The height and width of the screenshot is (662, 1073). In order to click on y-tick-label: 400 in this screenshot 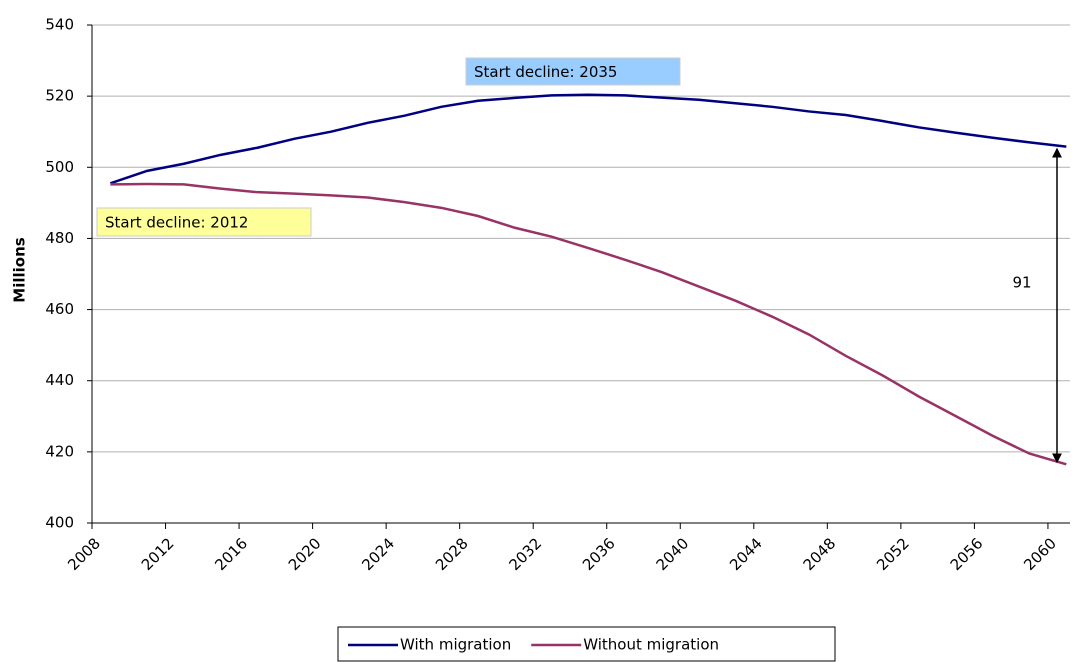, I will do `click(59, 523)`.